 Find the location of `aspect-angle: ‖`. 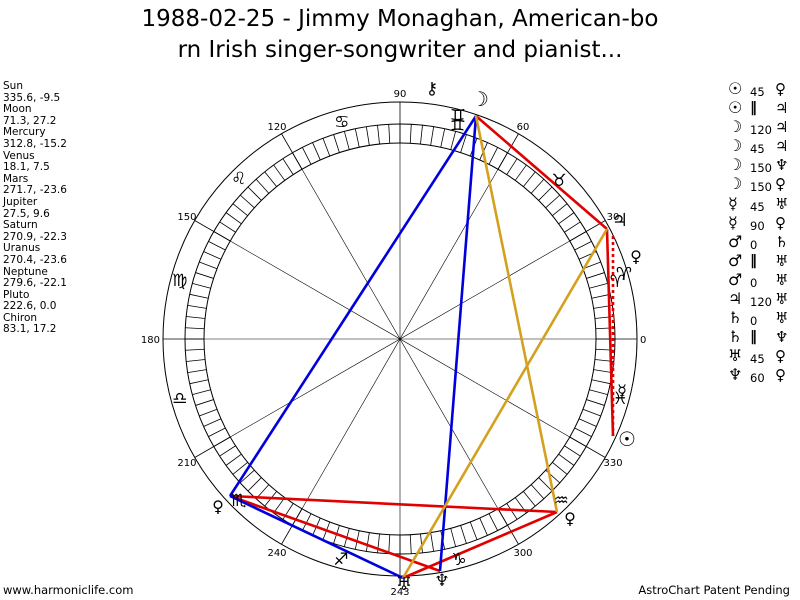

aspect-angle: ‖ is located at coordinates (753, 260).